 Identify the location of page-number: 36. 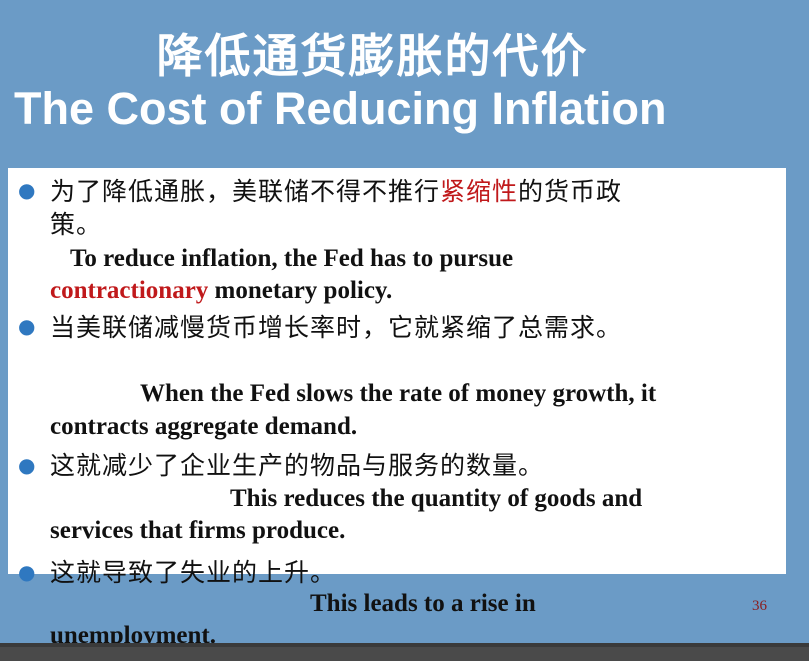
(759, 606).